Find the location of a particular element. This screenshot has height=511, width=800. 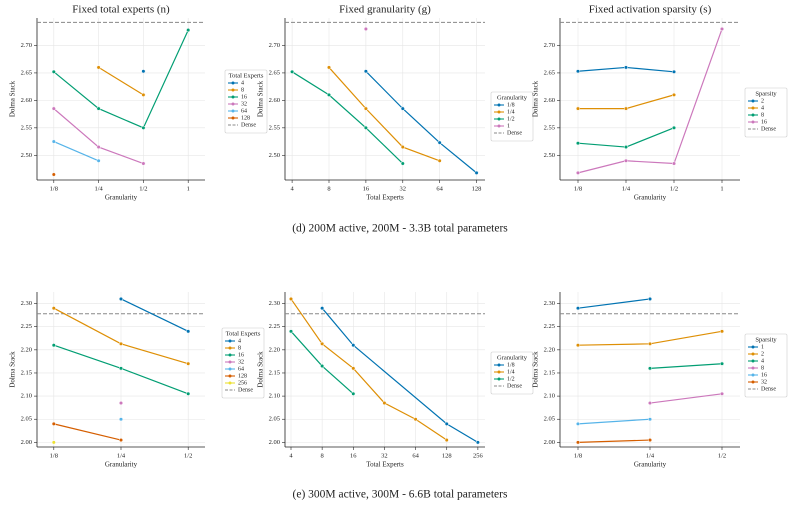

legend-label: 1/8 is located at coordinates (511, 365).